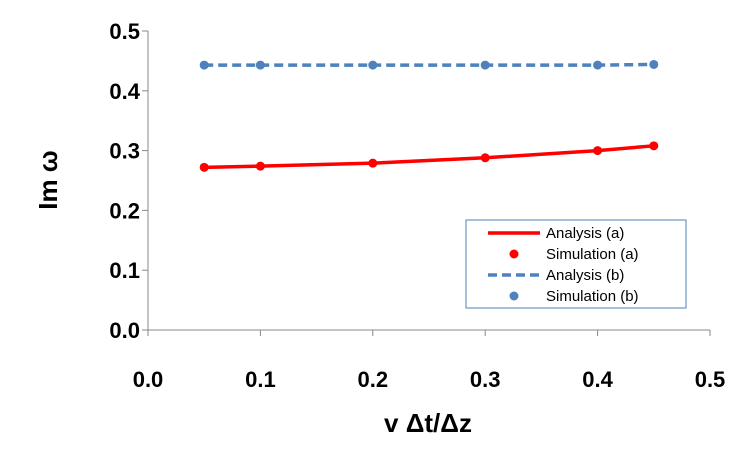 Image resolution: width=755 pixels, height=466 pixels. I want to click on plot-series, so click(429, 115).